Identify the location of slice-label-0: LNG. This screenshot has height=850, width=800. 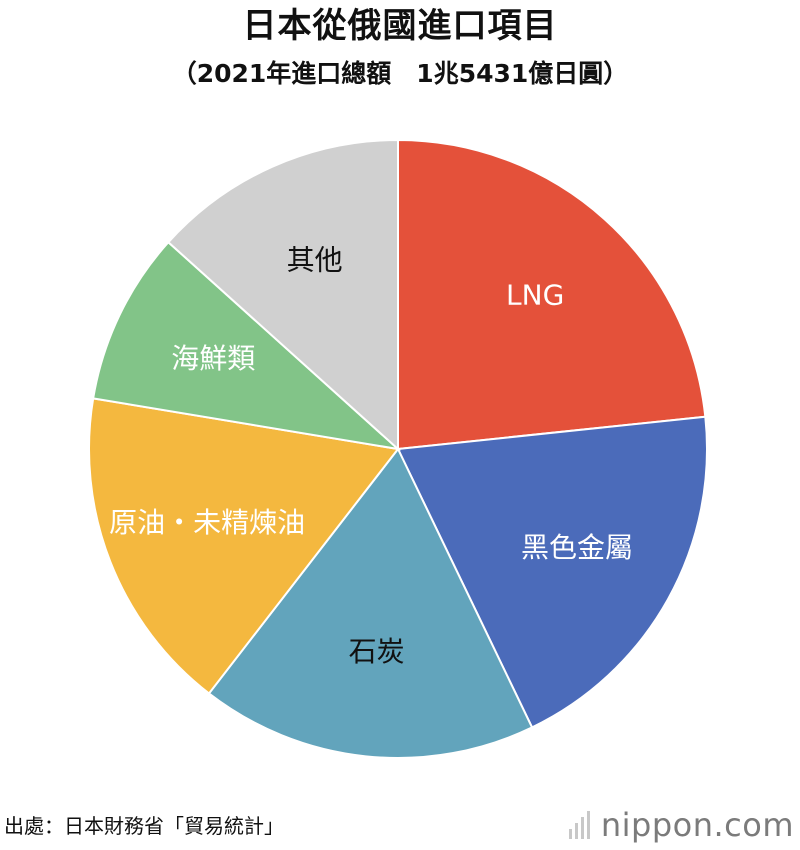
(535, 295).